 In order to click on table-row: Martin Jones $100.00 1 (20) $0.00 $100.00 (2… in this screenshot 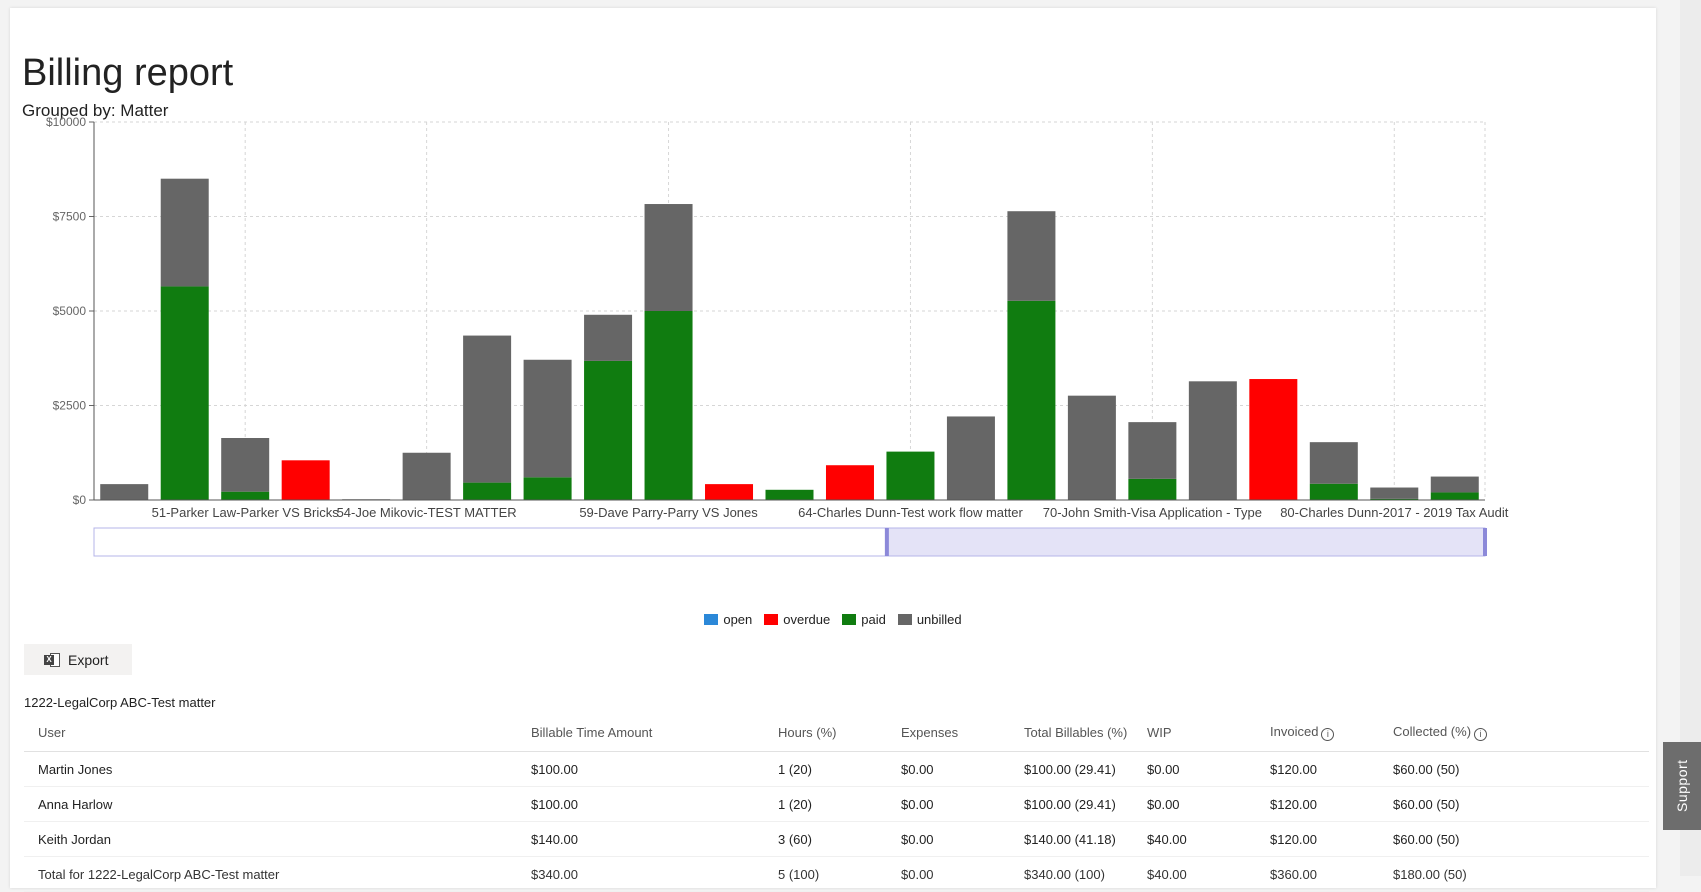, I will do `click(836, 769)`.